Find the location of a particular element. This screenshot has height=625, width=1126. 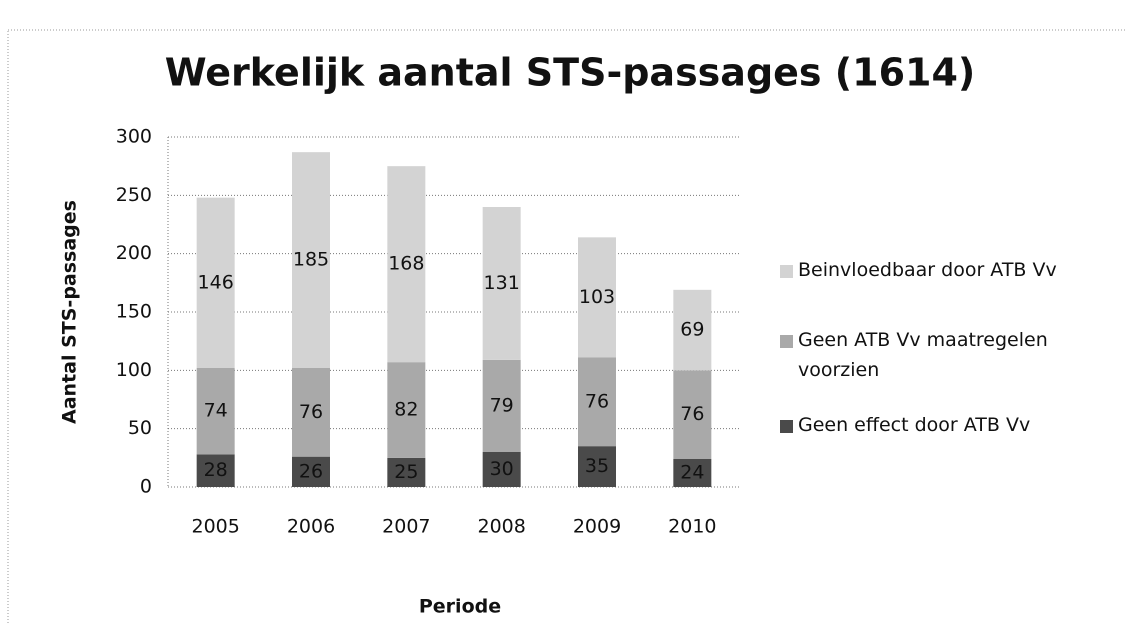

data-label: 28 is located at coordinates (216, 470).